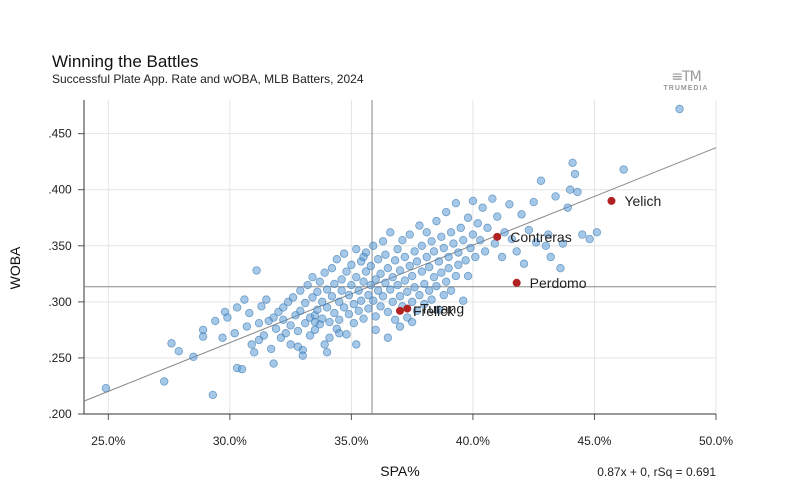 Image resolution: width=800 pixels, height=500 pixels. Describe the element at coordinates (60, 302) in the screenshot. I see `y-tick-label: .300` at that location.